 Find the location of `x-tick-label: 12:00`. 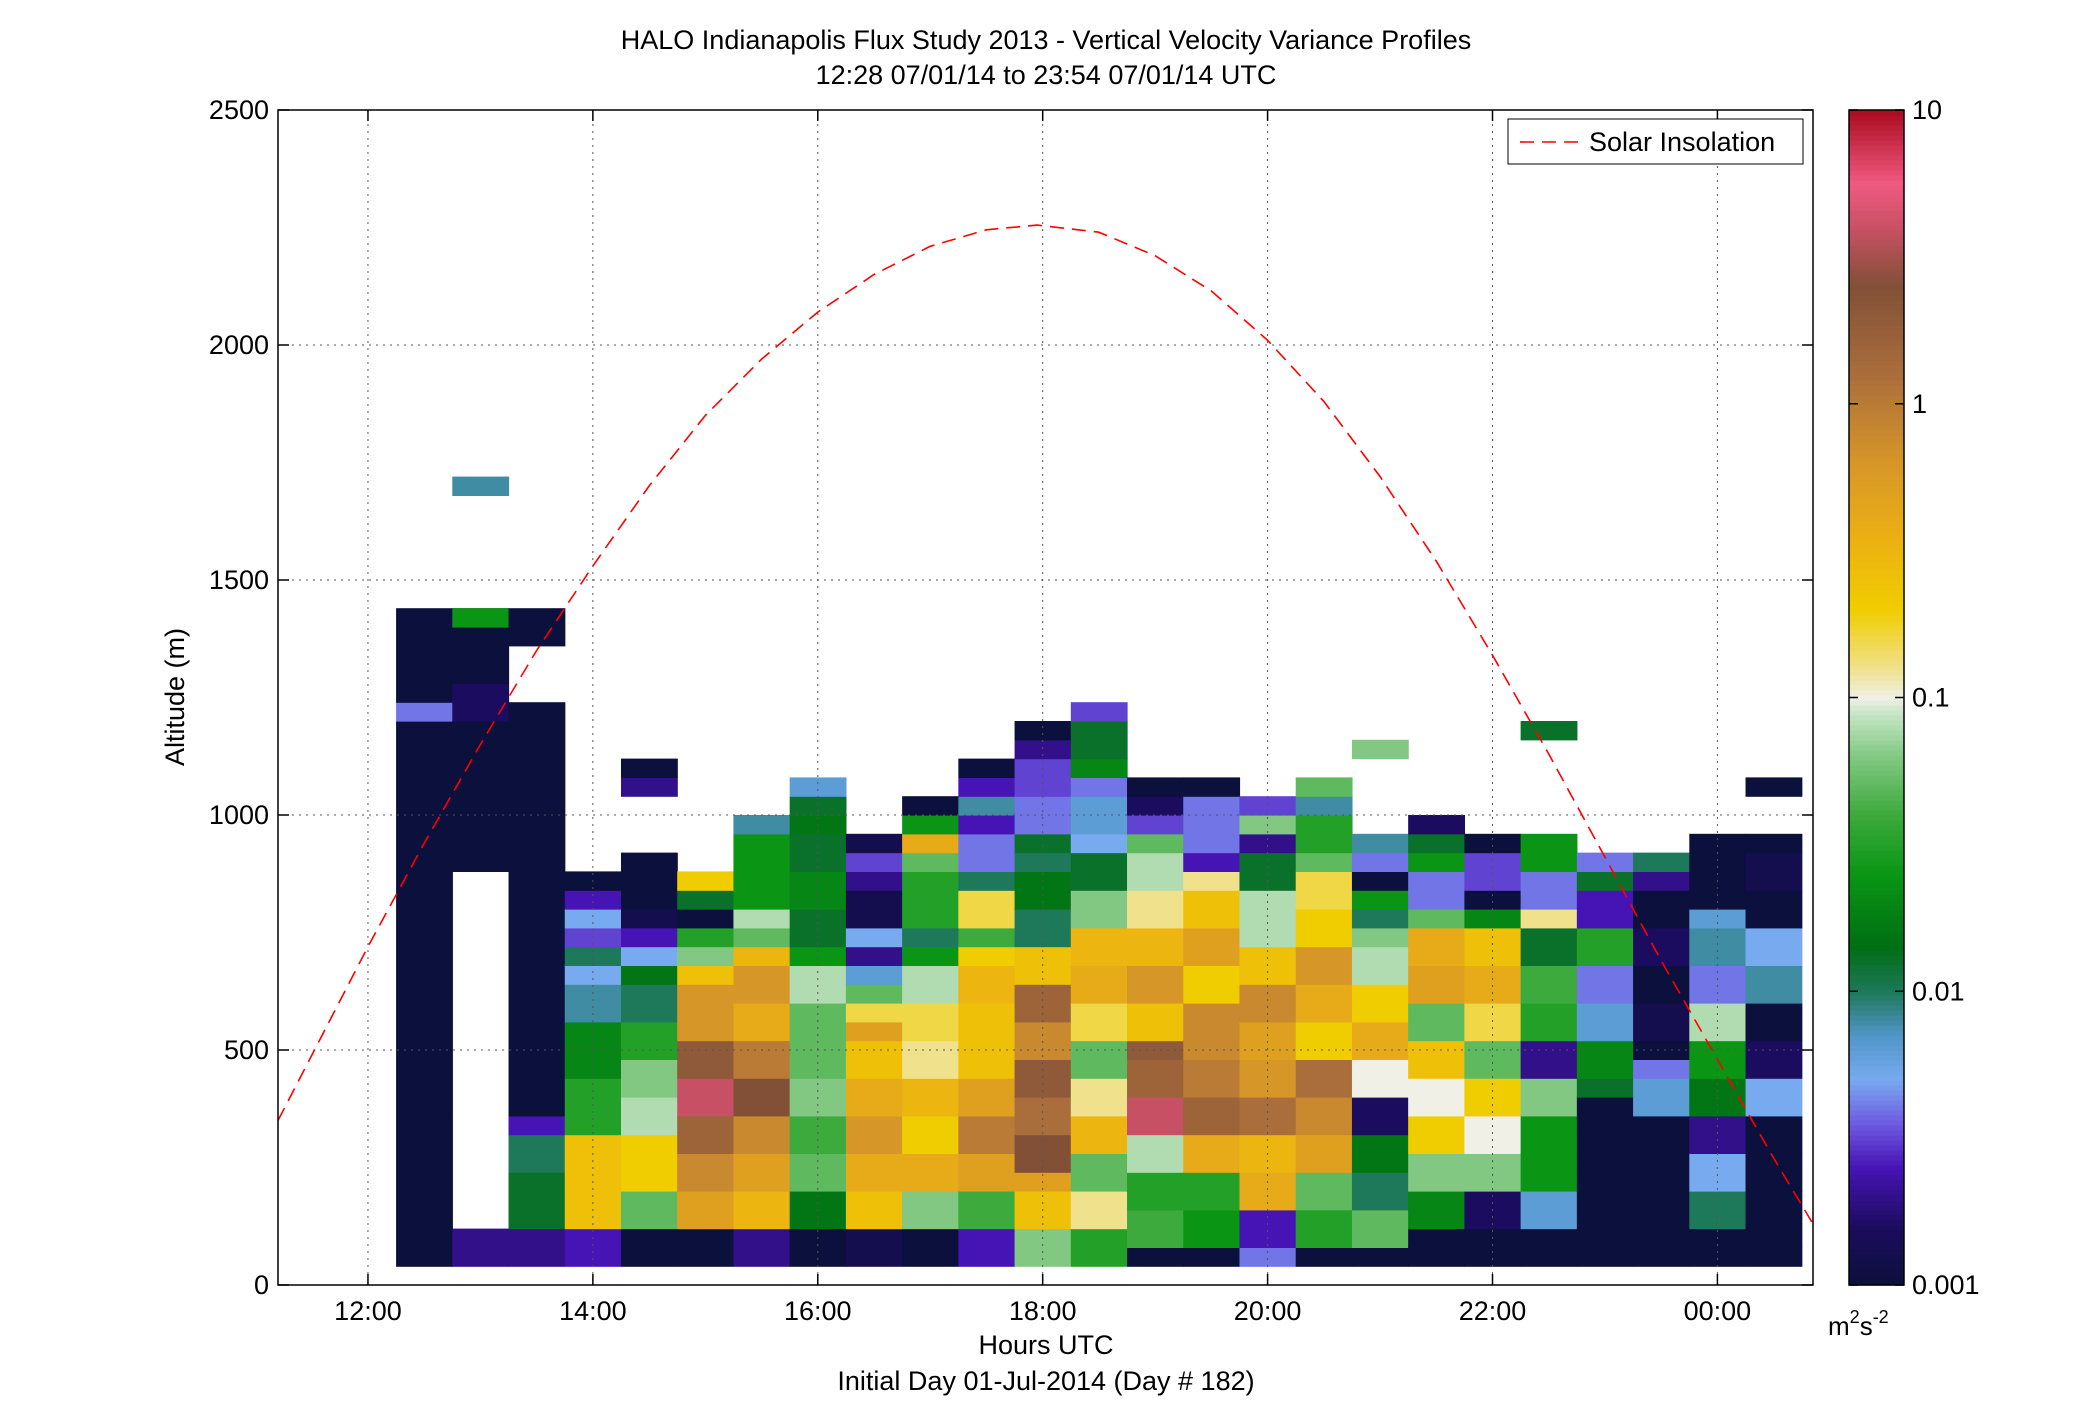

x-tick-label: 12:00 is located at coordinates (368, 1311).